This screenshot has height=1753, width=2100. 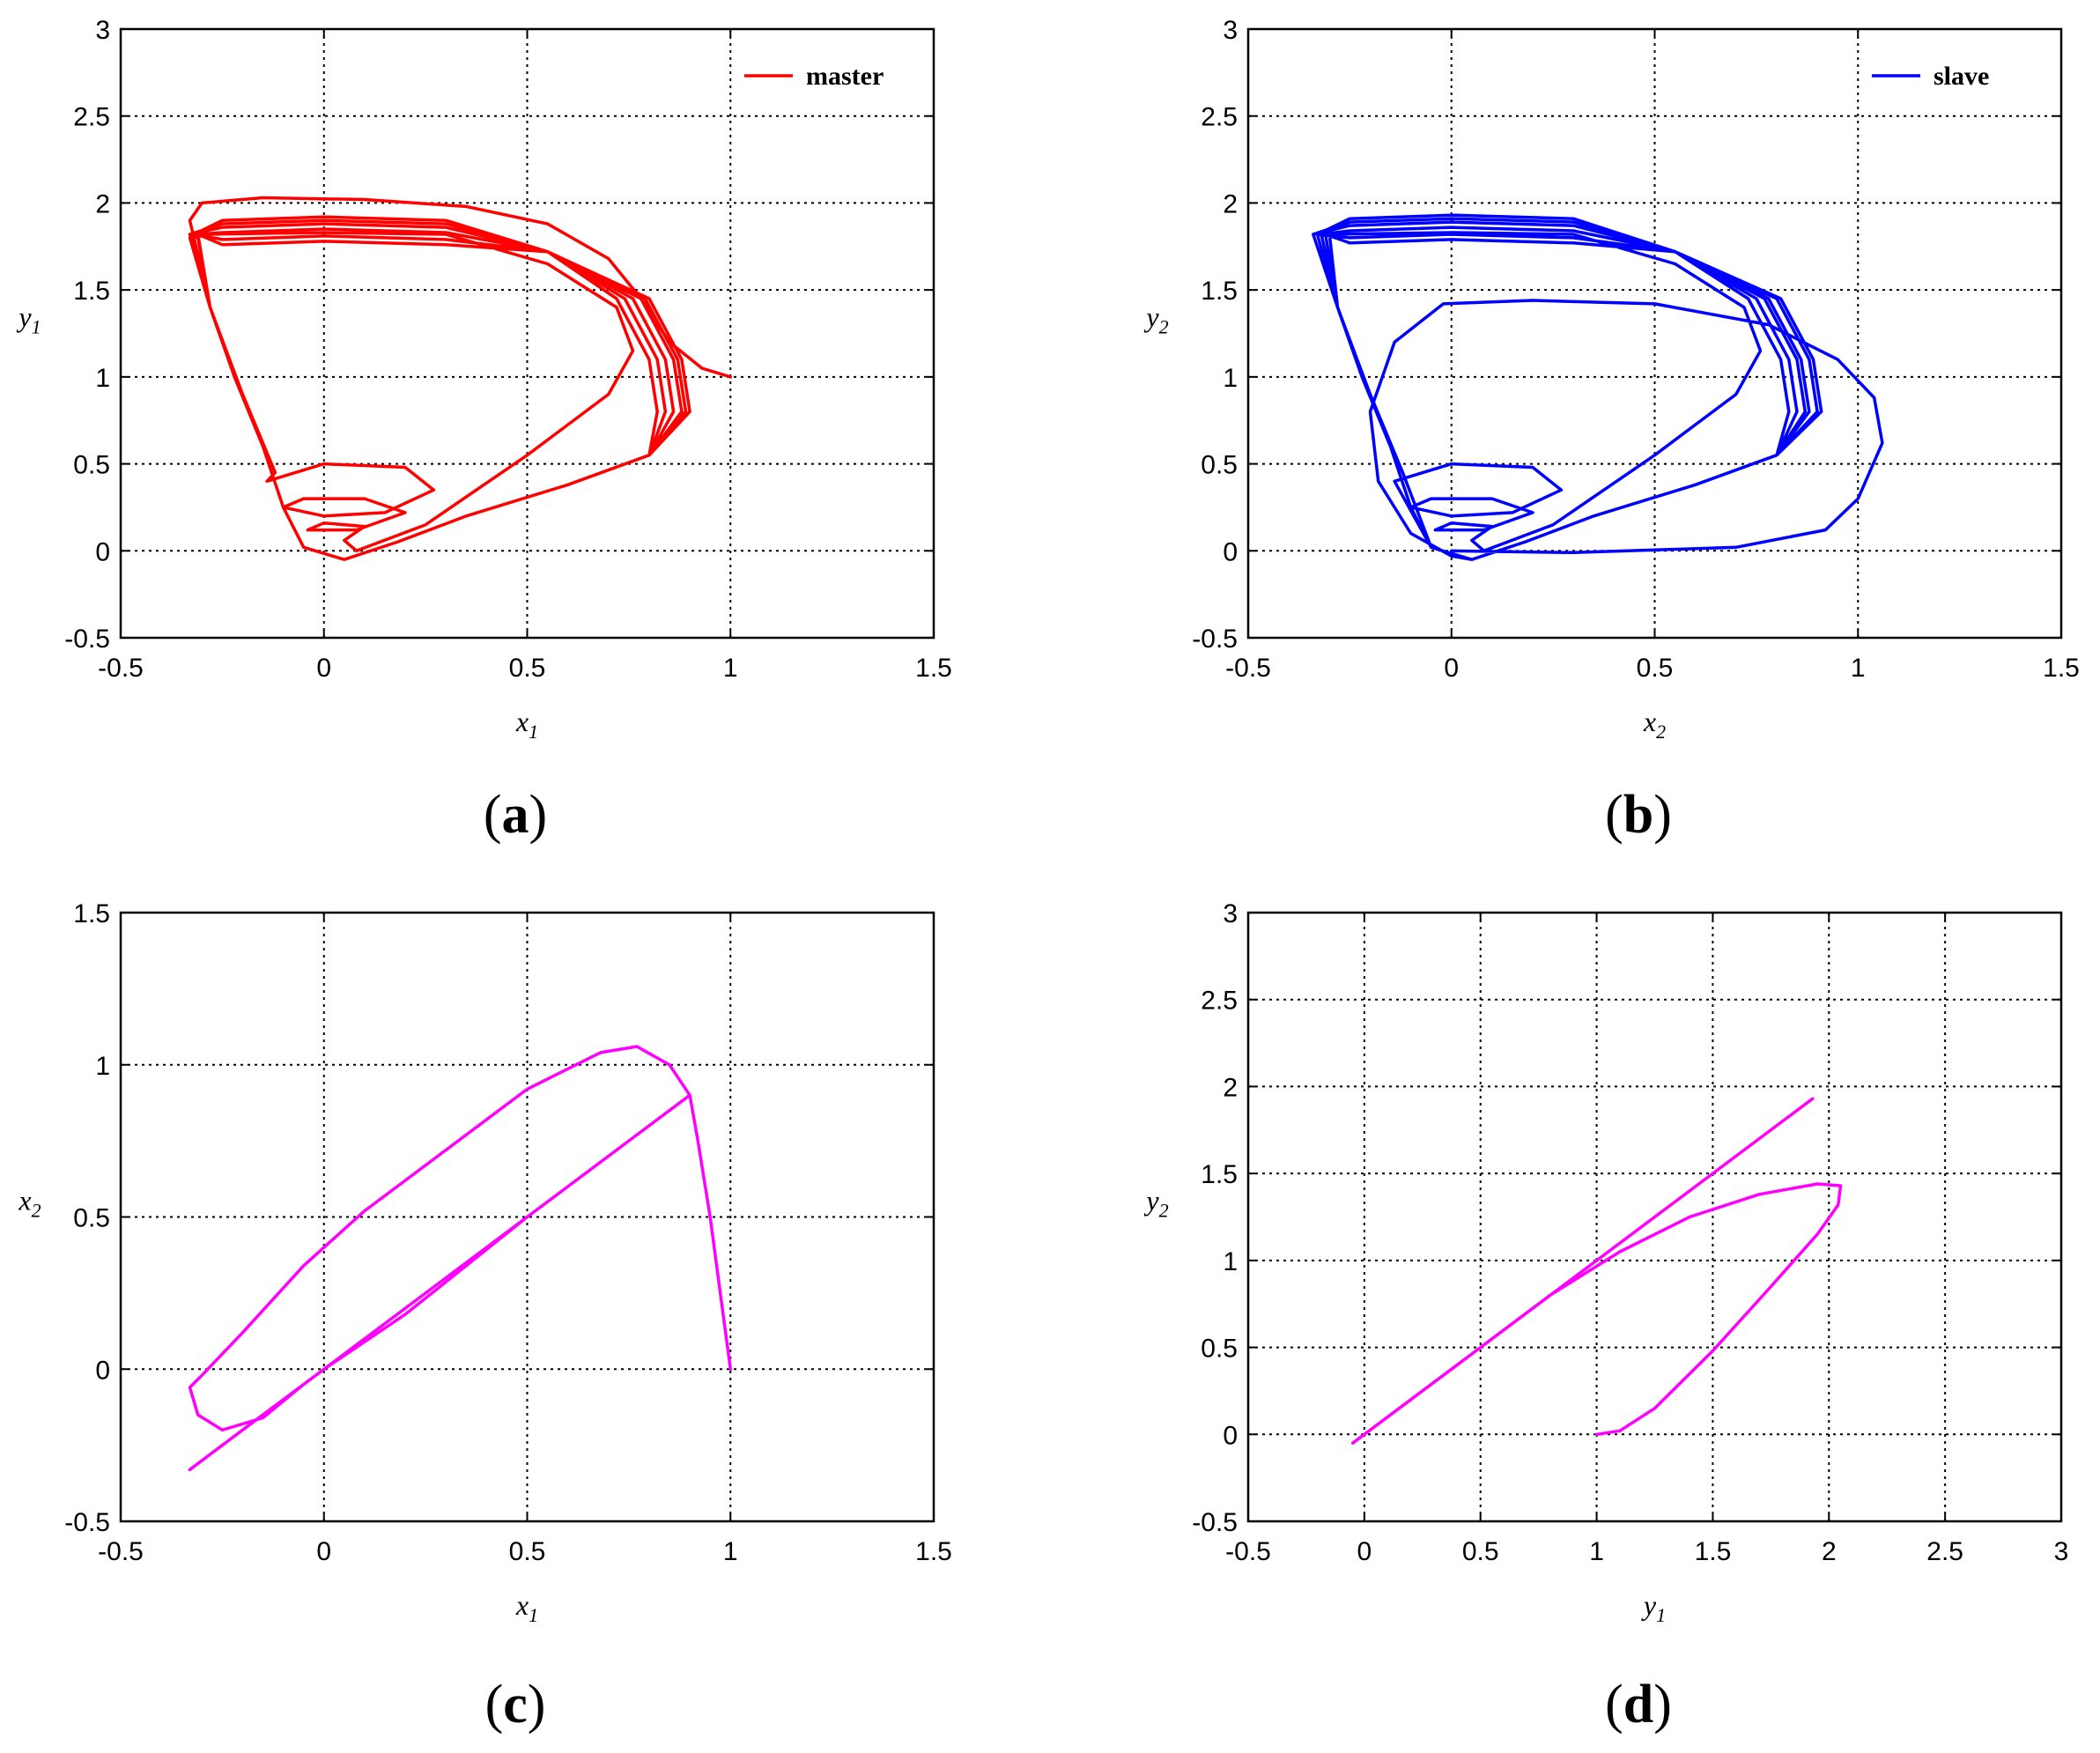 What do you see at coordinates (1661, 732) in the screenshot?
I see `x-axis-label-sub: 2` at bounding box center [1661, 732].